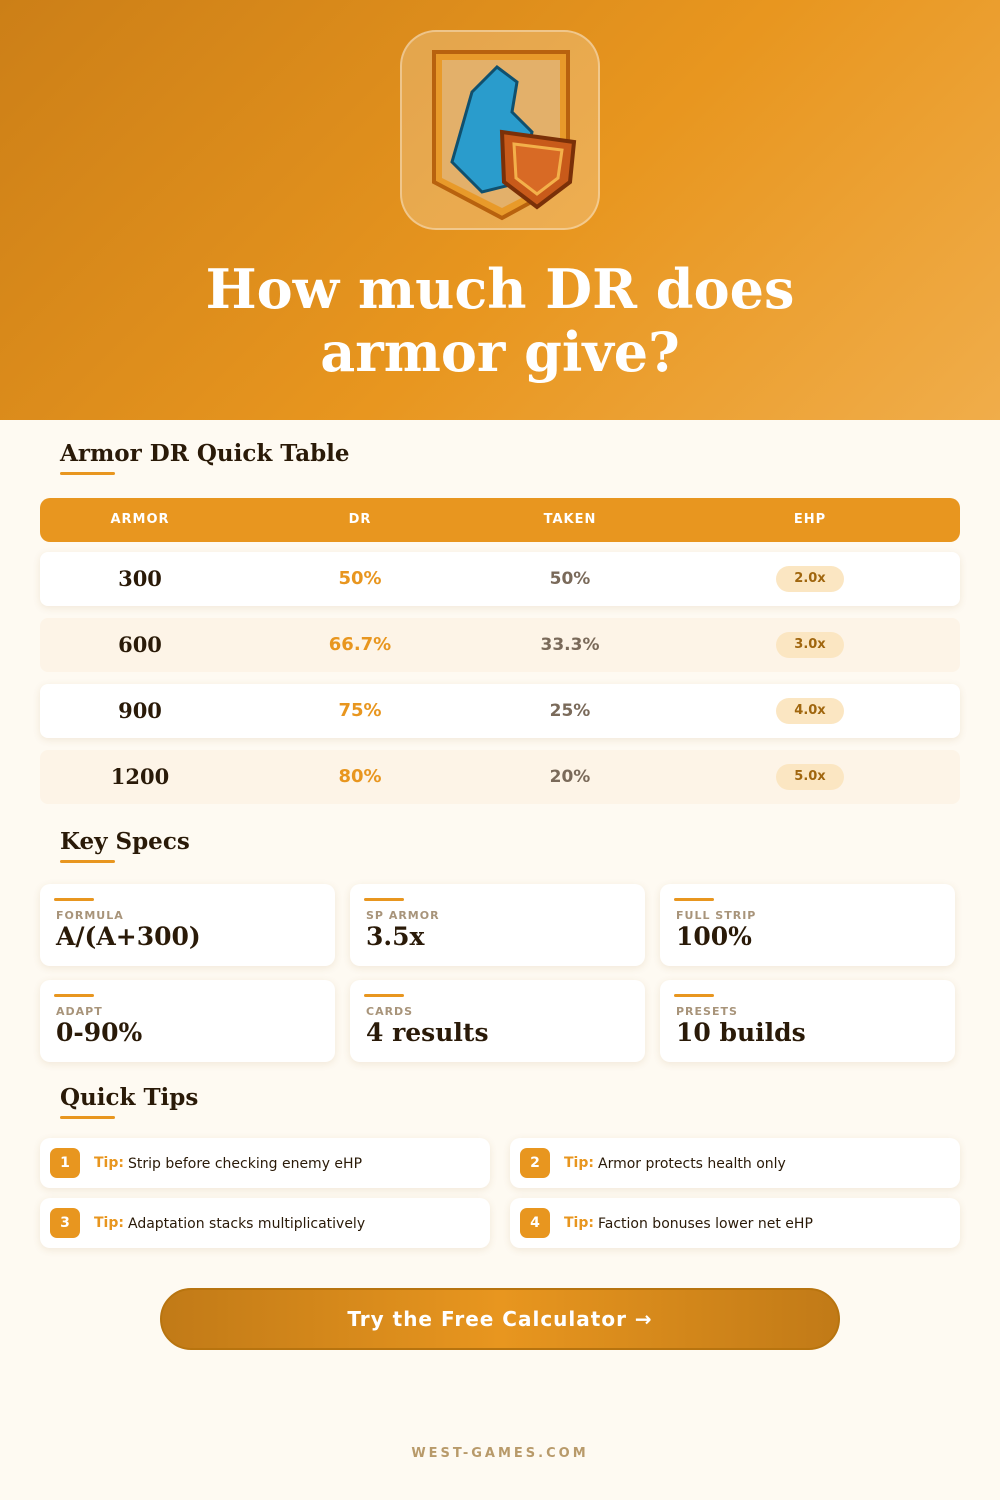 This screenshot has height=1500, width=1000. Describe the element at coordinates (810, 579) in the screenshot. I see `ehp-badge: 2.0x` at that location.